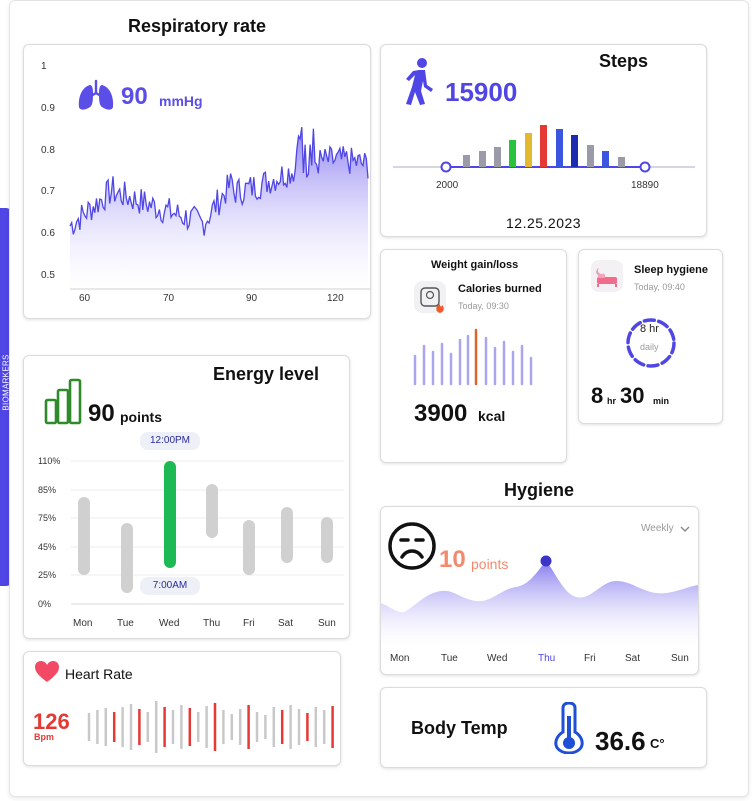 This screenshot has height=801, width=752. What do you see at coordinates (335, 298) in the screenshot?
I see `resp-x-tick-120: 120` at bounding box center [335, 298].